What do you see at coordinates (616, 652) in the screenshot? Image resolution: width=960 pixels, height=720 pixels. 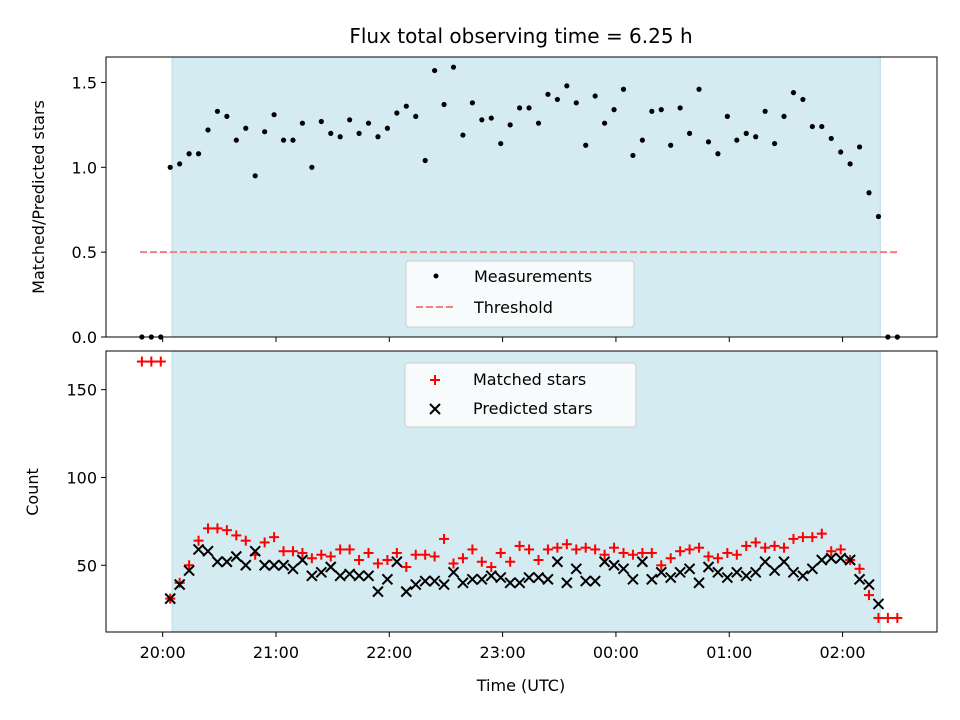 I see `x-tick-label: 00:00` at bounding box center [616, 652].